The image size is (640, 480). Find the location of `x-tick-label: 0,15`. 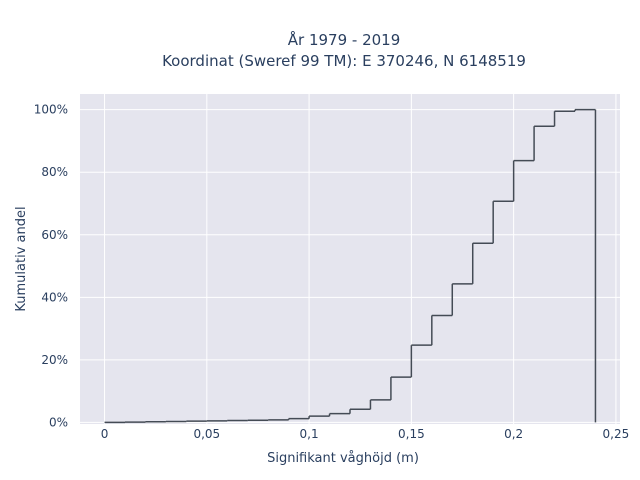

x-tick-label: 0,15 is located at coordinates (411, 434).